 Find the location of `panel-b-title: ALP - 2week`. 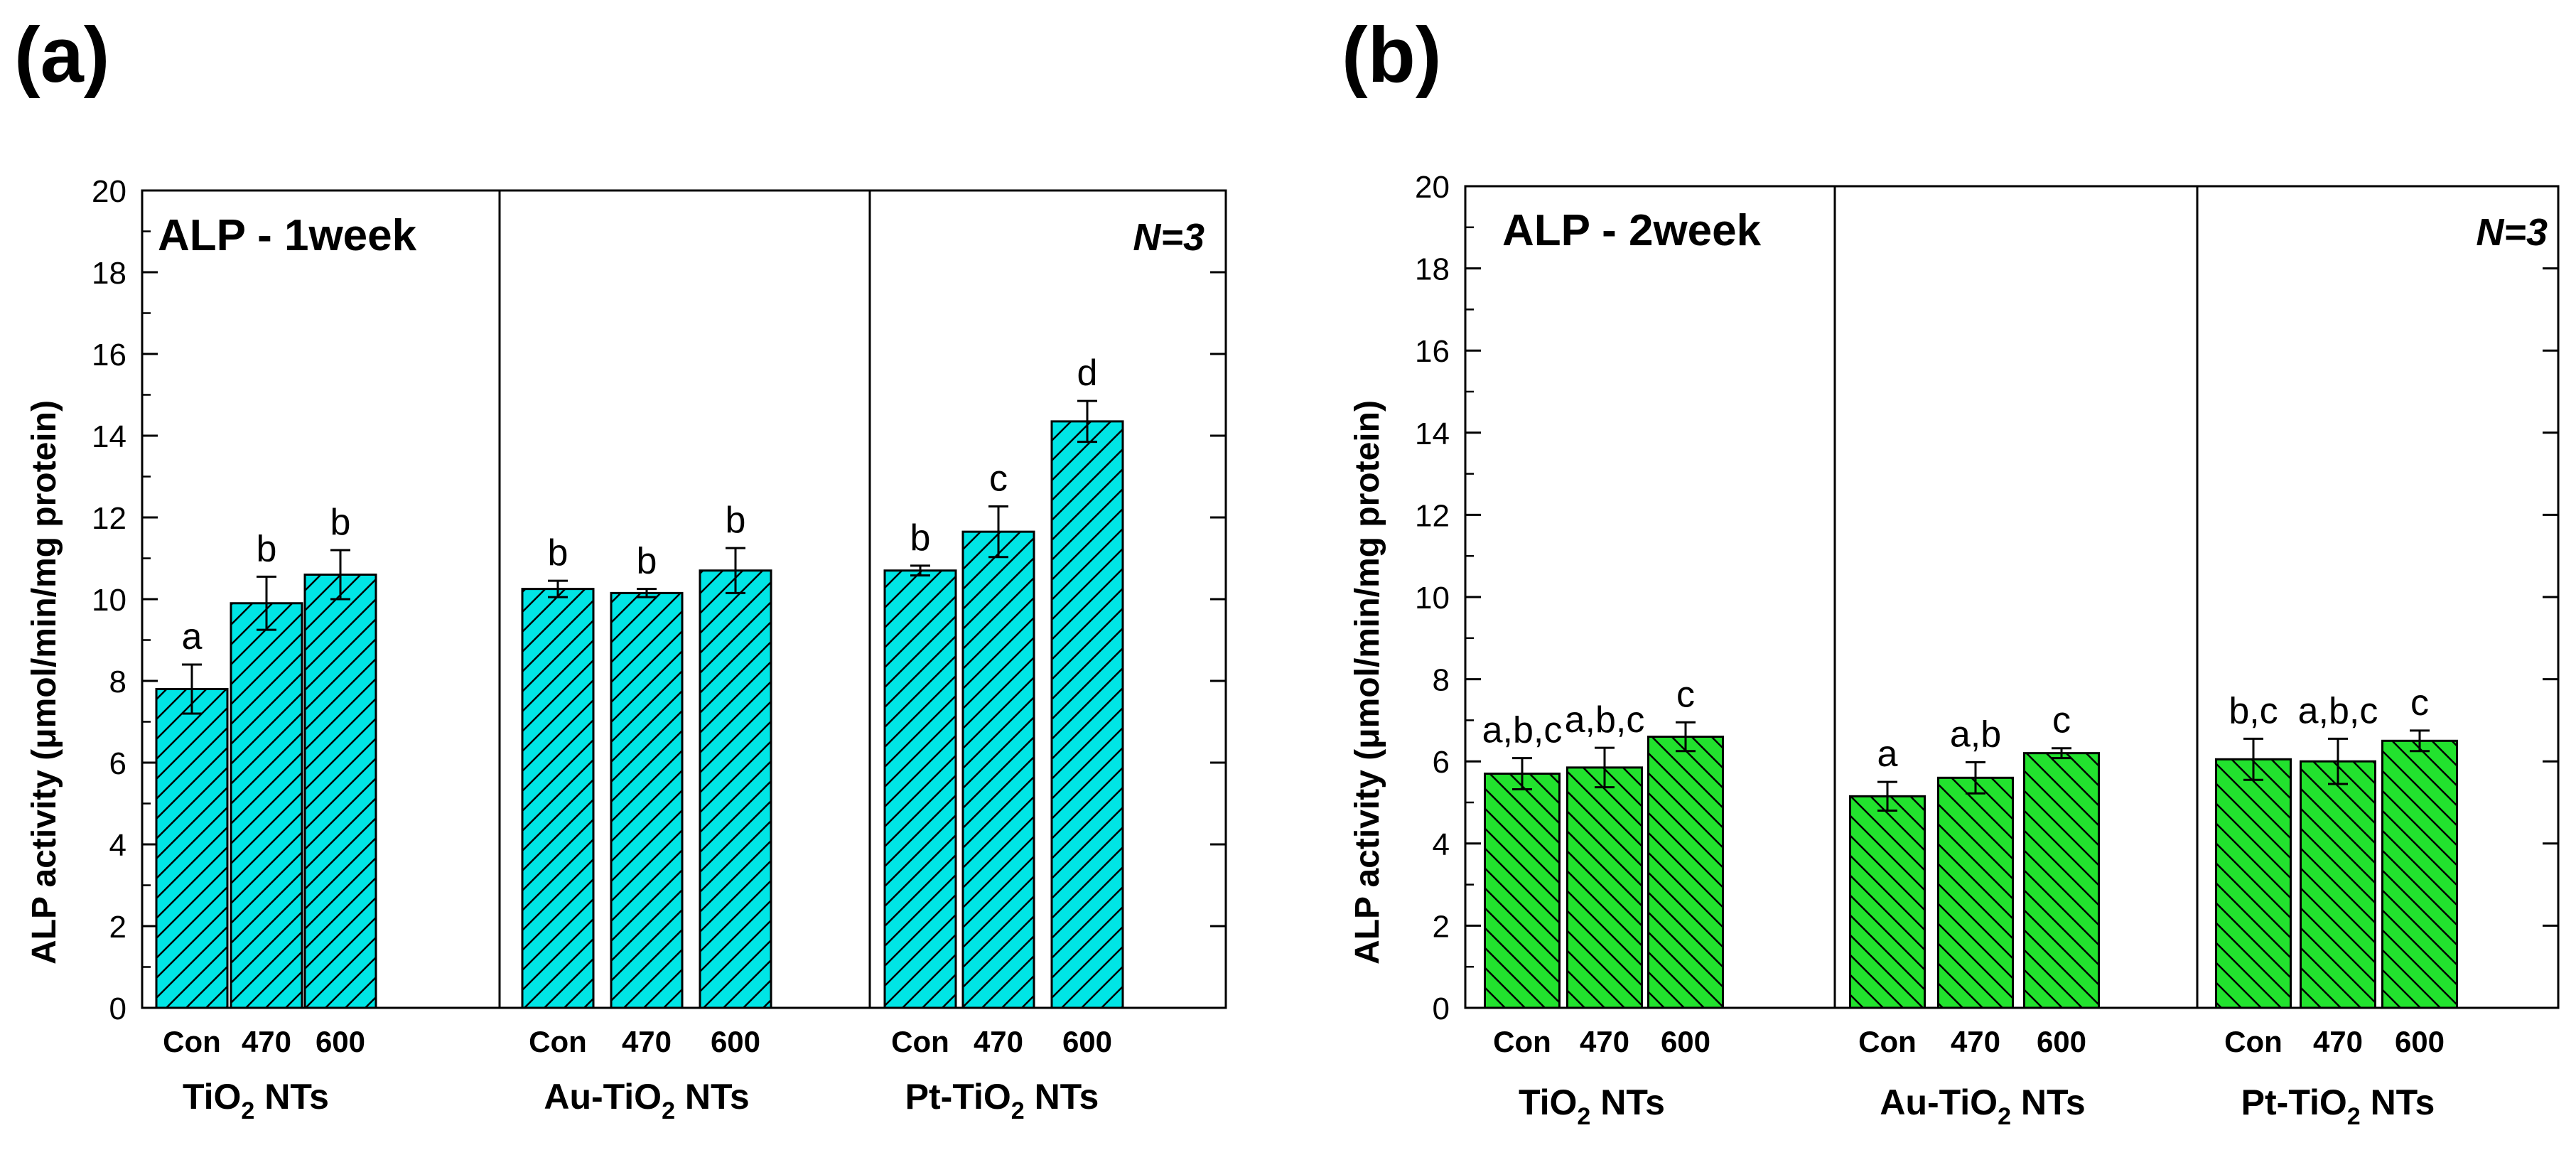

panel-b-title: ALP - 2week is located at coordinates (1632, 230).